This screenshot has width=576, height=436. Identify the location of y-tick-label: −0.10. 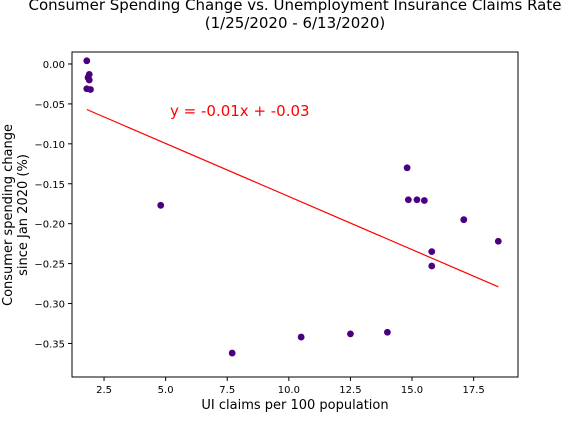
(49, 145).